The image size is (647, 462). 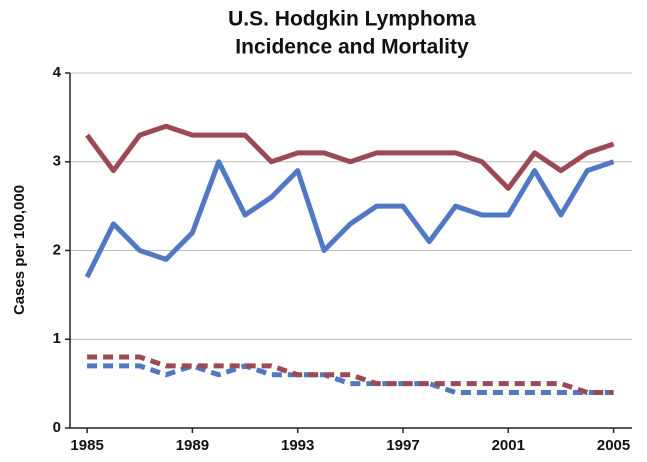 What do you see at coordinates (613, 445) in the screenshot?
I see `x-tick-label: 2005` at bounding box center [613, 445].